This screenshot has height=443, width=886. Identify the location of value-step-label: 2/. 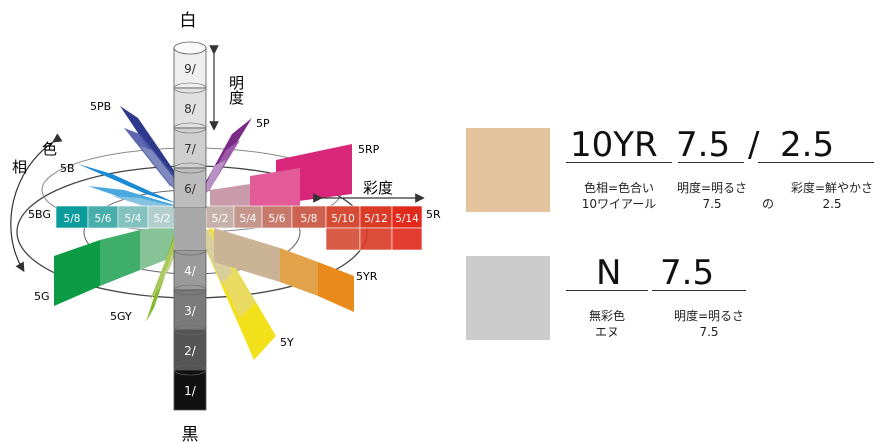
(190, 351).